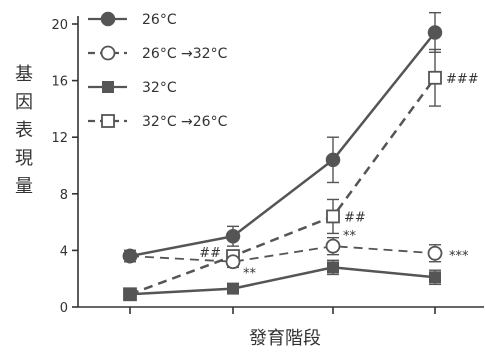  Describe the element at coordinates (159, 88) in the screenshot. I see `legend-label: 32°C` at that location.